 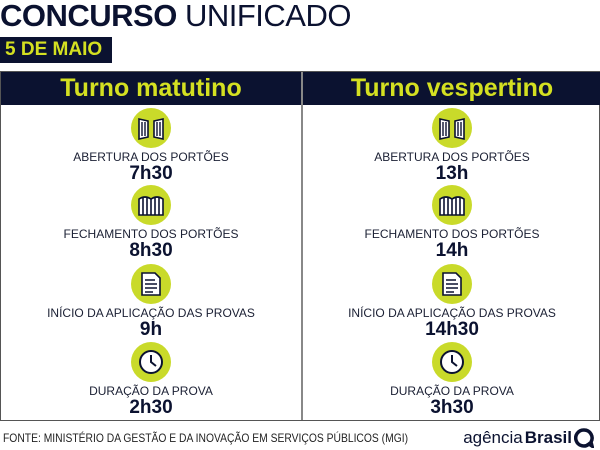 I want to click on logo-light: agência, so click(x=493, y=437).